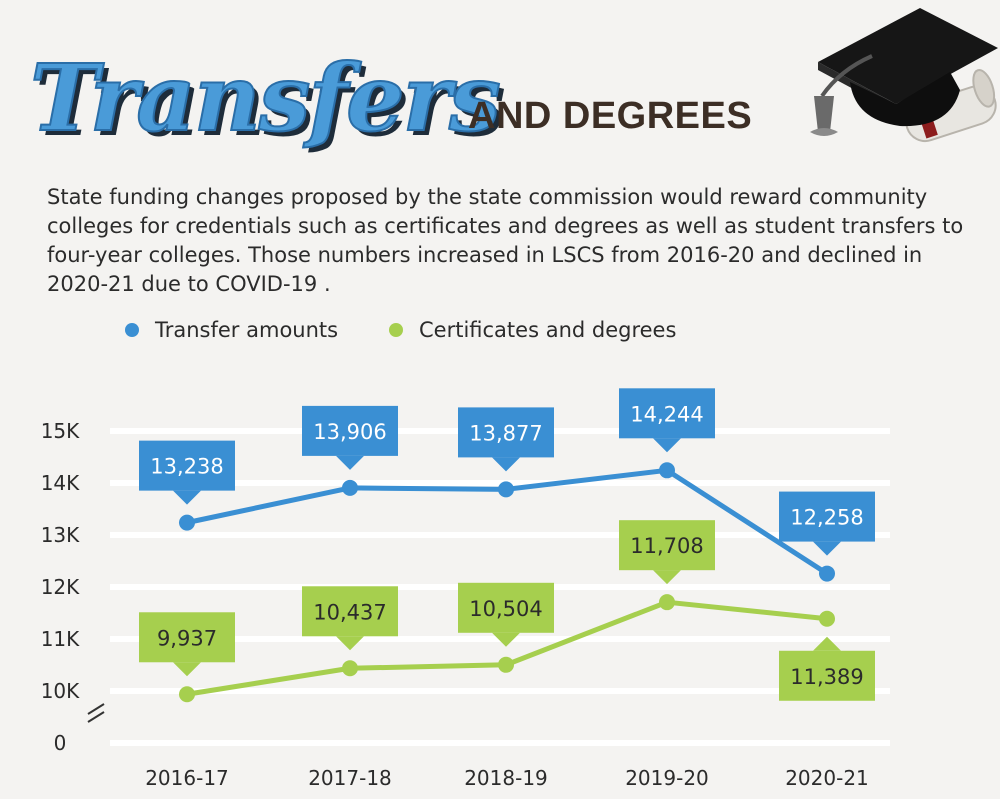 Image resolution: width=1000 pixels, height=799 pixels. I want to click on axis-break-mark, so click(96, 713).